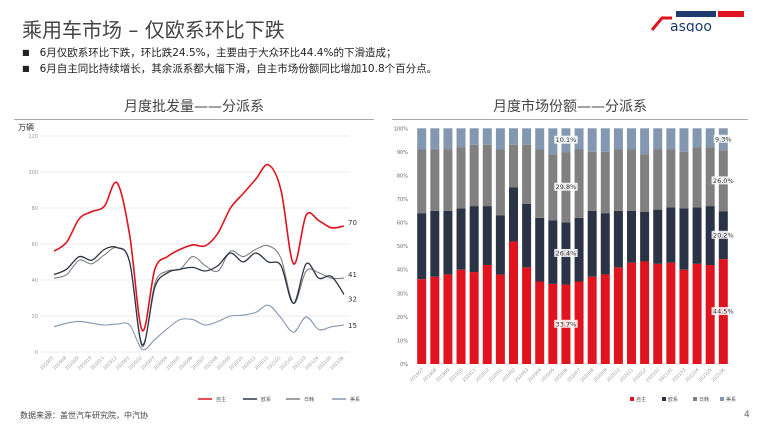 This screenshot has height=428, width=760. Describe the element at coordinates (566, 324) in the screenshot. I see `data-label: 33.7%` at that location.